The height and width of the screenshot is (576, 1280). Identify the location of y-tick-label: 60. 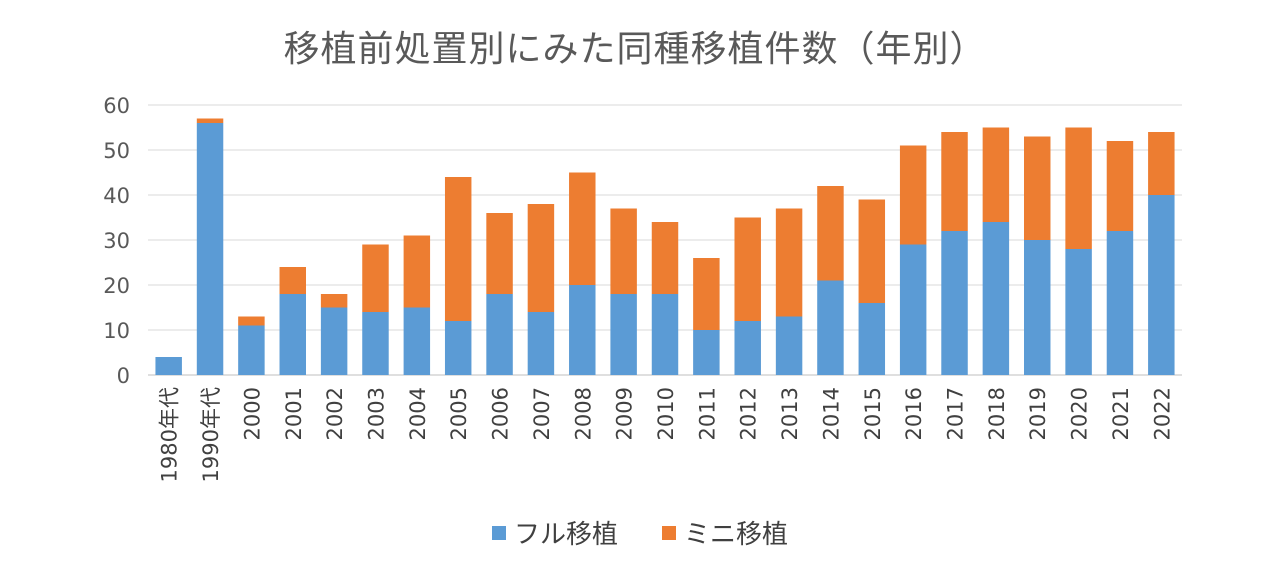
(116, 106).